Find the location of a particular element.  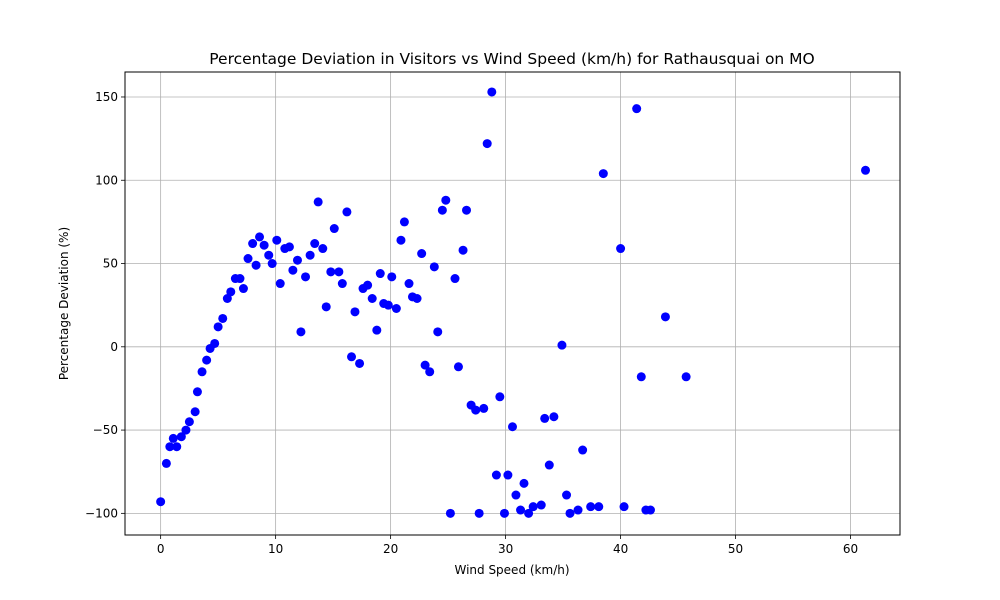

y-tick-label: 100 is located at coordinates (106, 180).